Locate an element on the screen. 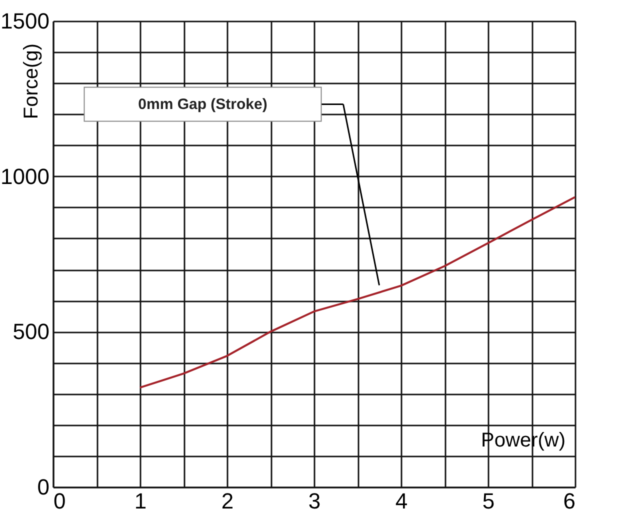  x-tick-label: 2 is located at coordinates (227, 501).